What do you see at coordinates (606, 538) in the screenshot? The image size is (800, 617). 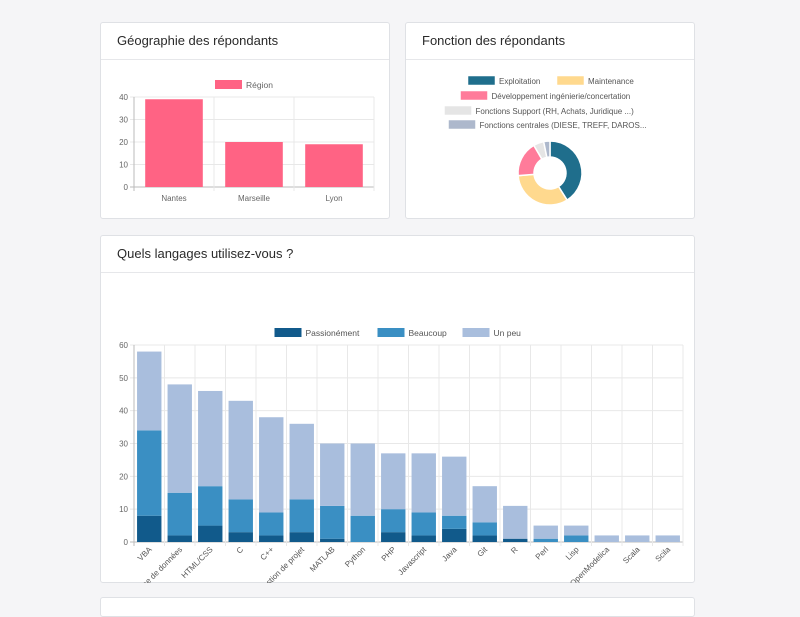 I see `bar-segment-openmodelica-un-peu` at bounding box center [606, 538].